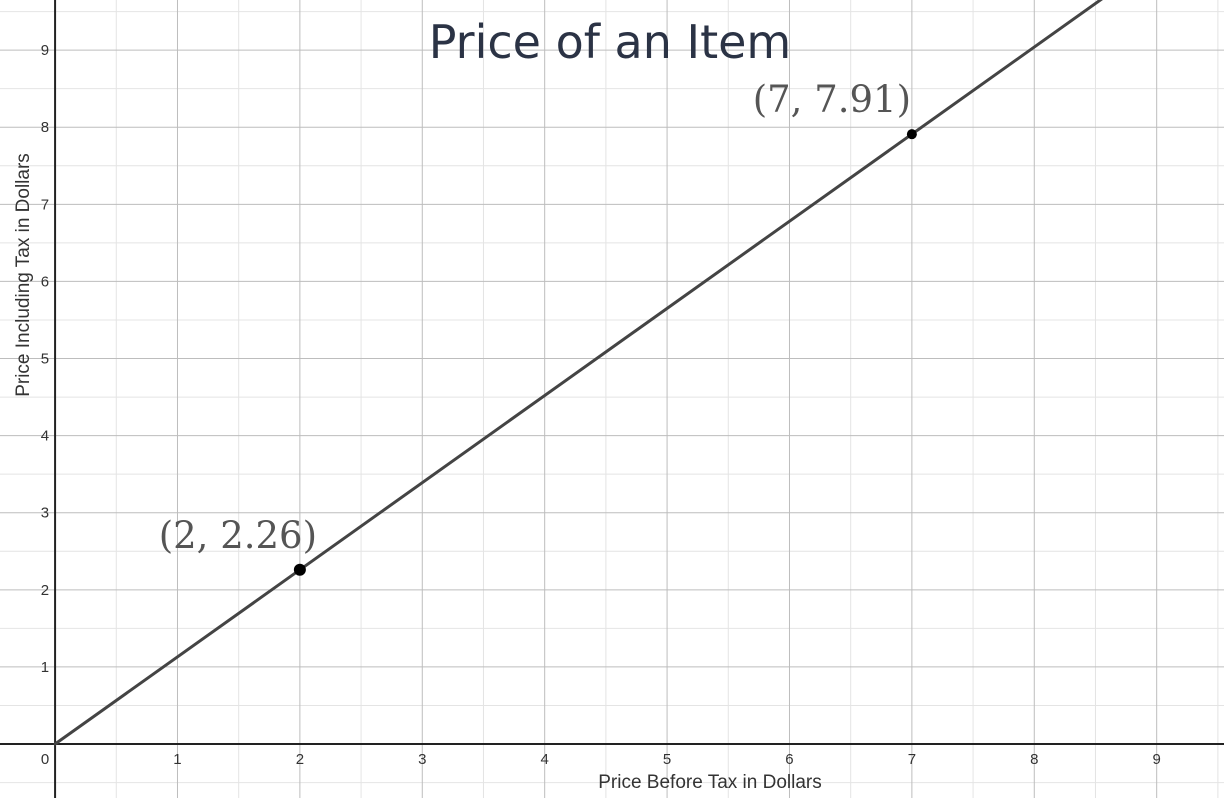 This screenshot has height=798, width=1224. What do you see at coordinates (789, 759) in the screenshot?
I see `x-tick-label: 6` at bounding box center [789, 759].